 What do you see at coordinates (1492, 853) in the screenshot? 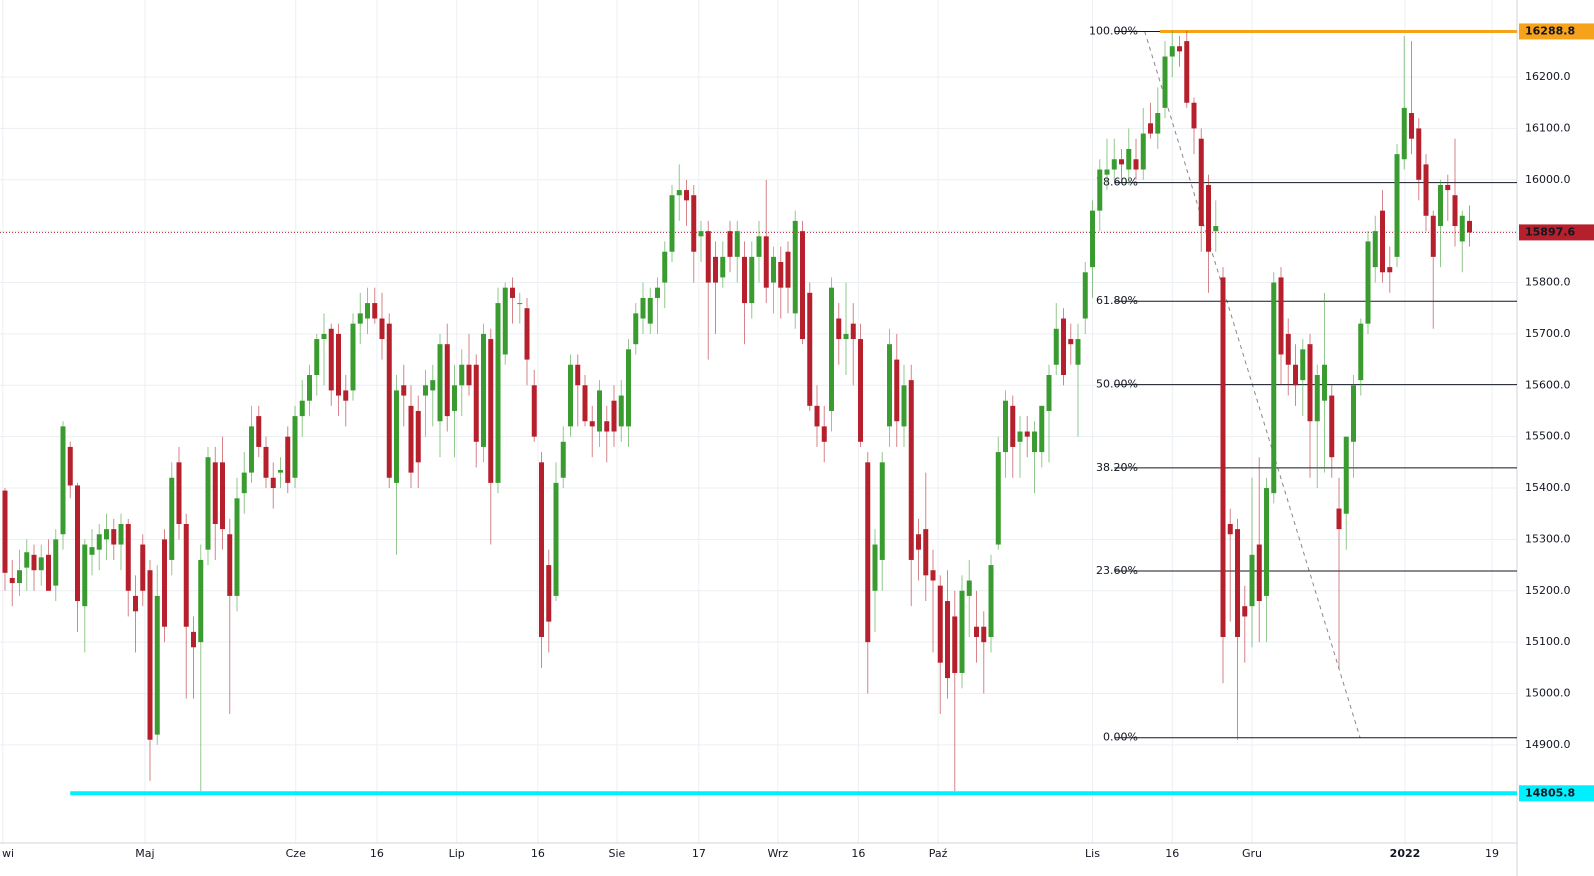
I see `x-tick-label: 19` at bounding box center [1492, 853].